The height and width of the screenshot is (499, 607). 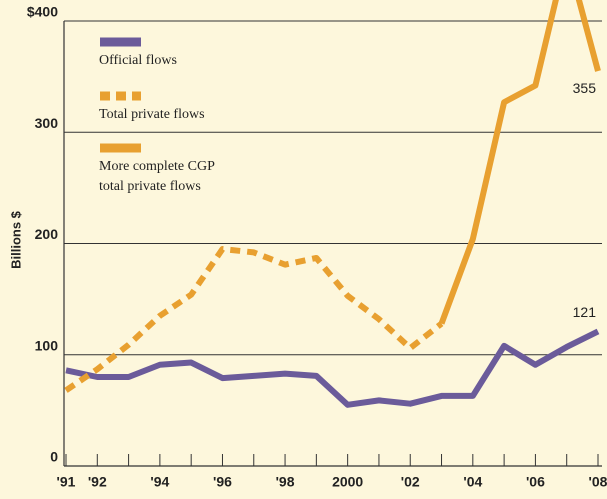 I want to click on x-tick-label: '96, so click(x=222, y=482).